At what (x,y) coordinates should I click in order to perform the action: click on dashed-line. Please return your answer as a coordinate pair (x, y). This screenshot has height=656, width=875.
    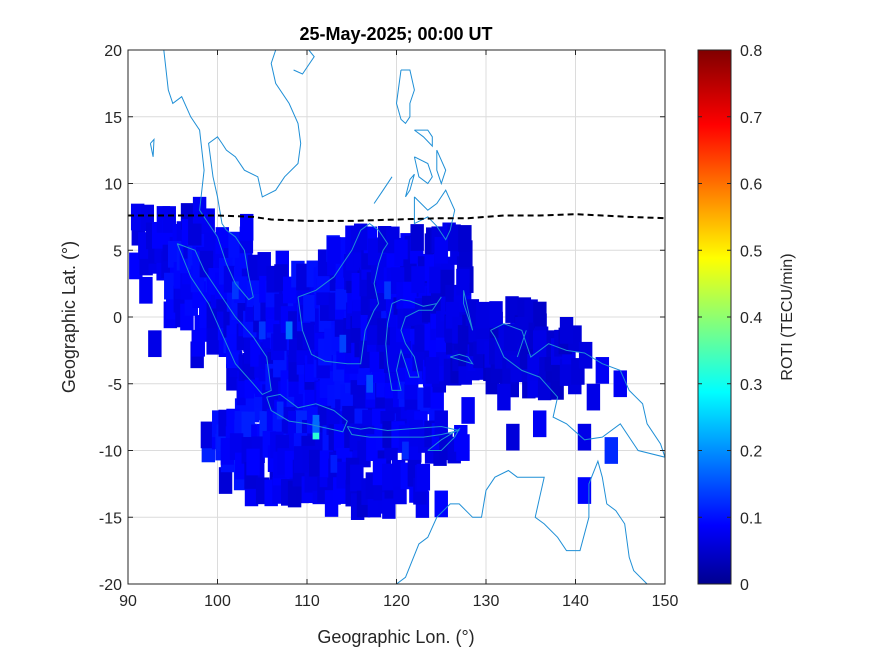
    Looking at the image, I should click on (396, 217).